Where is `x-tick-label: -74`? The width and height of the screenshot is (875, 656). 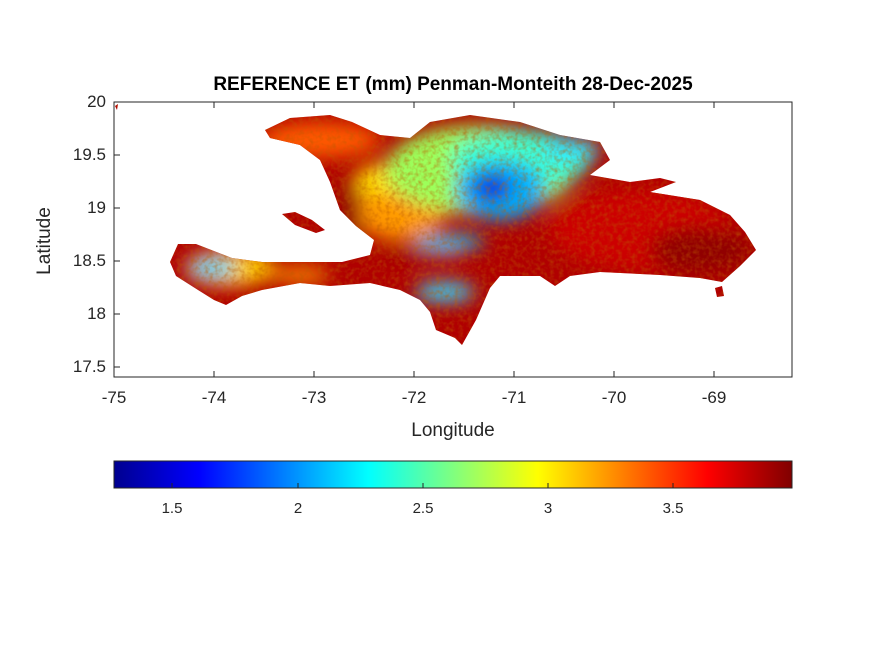
x-tick-label: -74 is located at coordinates (214, 397).